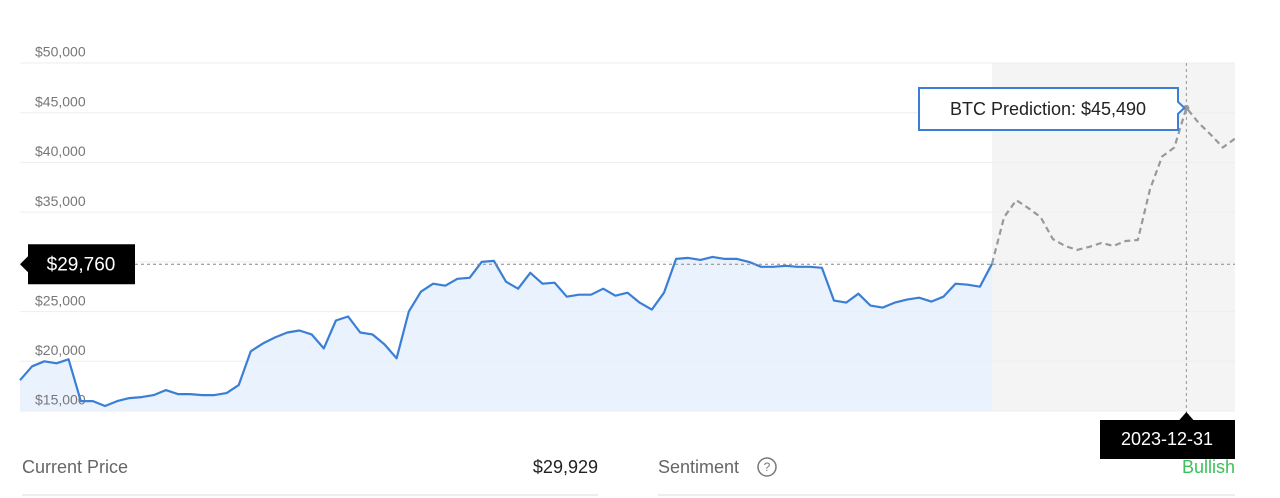 This screenshot has height=498, width=1280. Describe the element at coordinates (1167, 439) in the screenshot. I see `date-text: 2023-12-31` at that location.